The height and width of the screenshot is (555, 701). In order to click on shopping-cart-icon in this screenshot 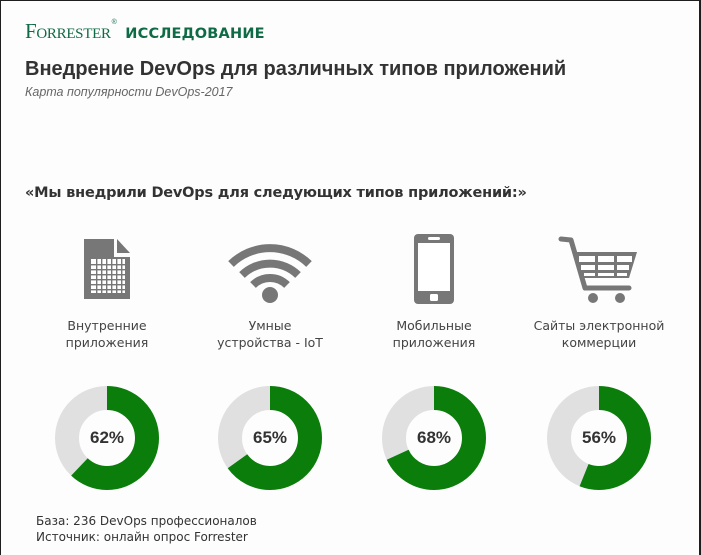, I will do `click(599, 269)`.